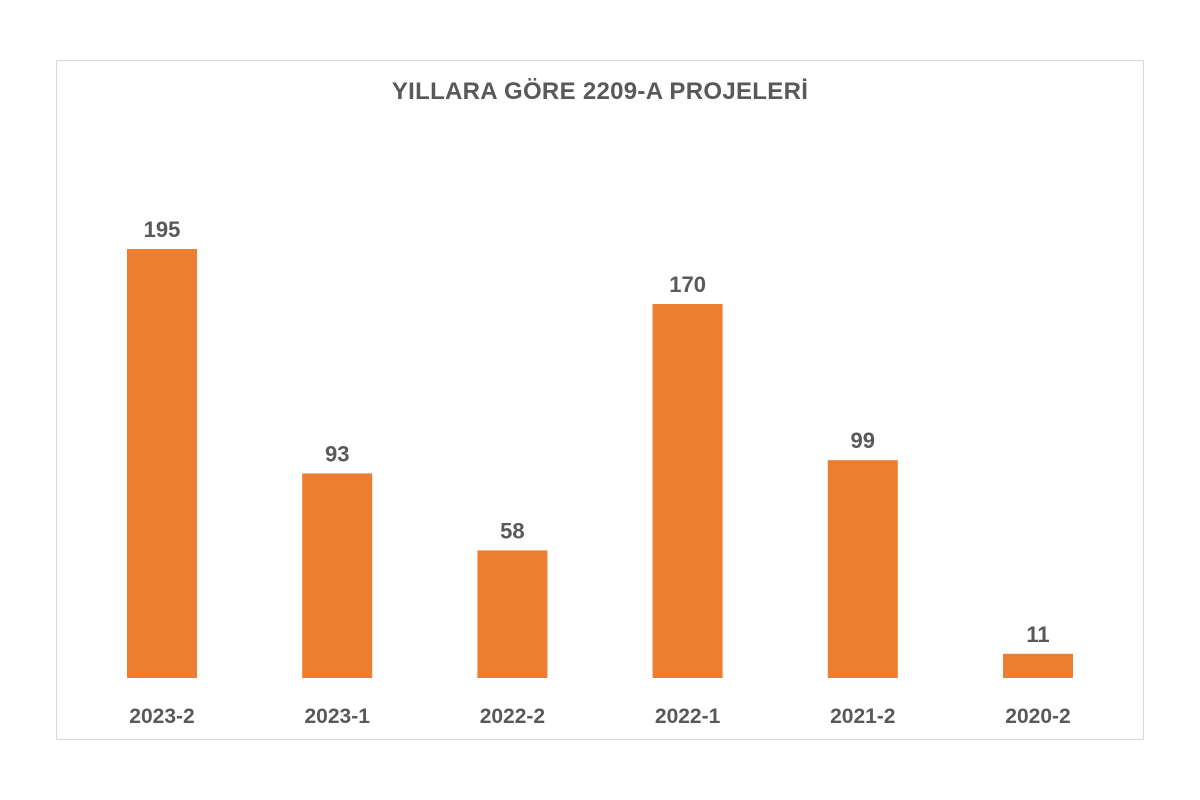  Describe the element at coordinates (688, 716) in the screenshot. I see `x-tick-label-2022-1: 2022-1` at that location.